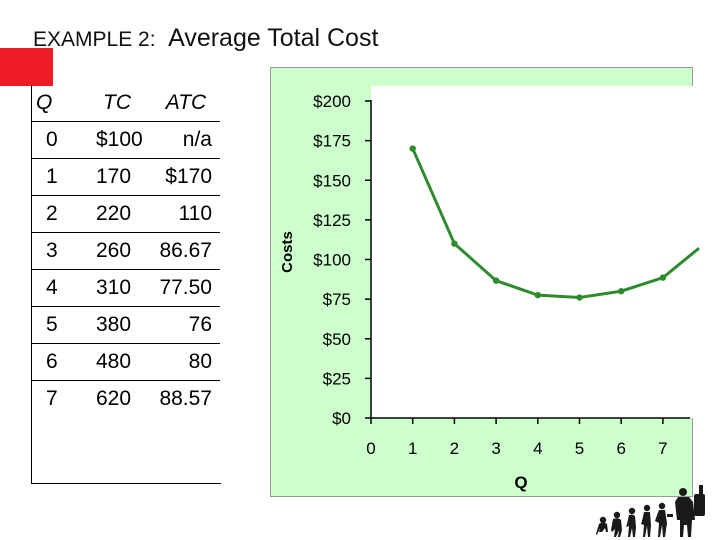 This screenshot has width=720, height=540. I want to click on cell-tc: 220, so click(117, 214).